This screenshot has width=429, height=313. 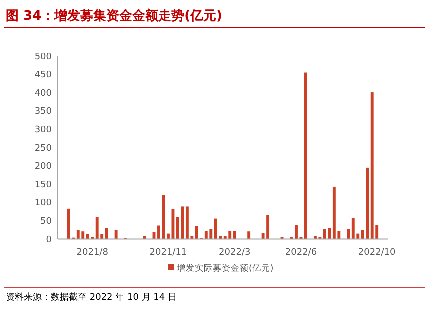 What do you see at coordinates (49, 240) in the screenshot?
I see `y-tick-label: 0` at bounding box center [49, 240].